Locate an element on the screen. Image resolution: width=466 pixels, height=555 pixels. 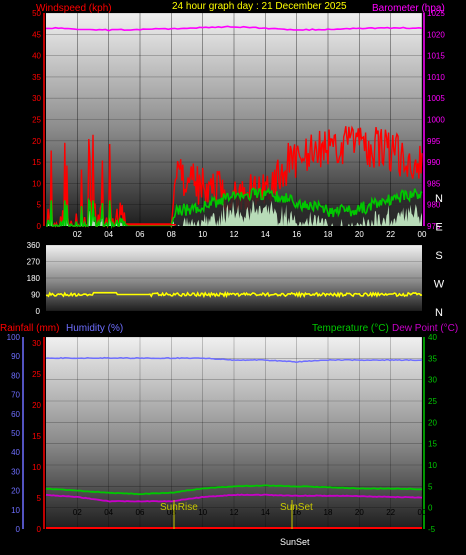
hum-tick-label: 20 is located at coordinates (15, 491).